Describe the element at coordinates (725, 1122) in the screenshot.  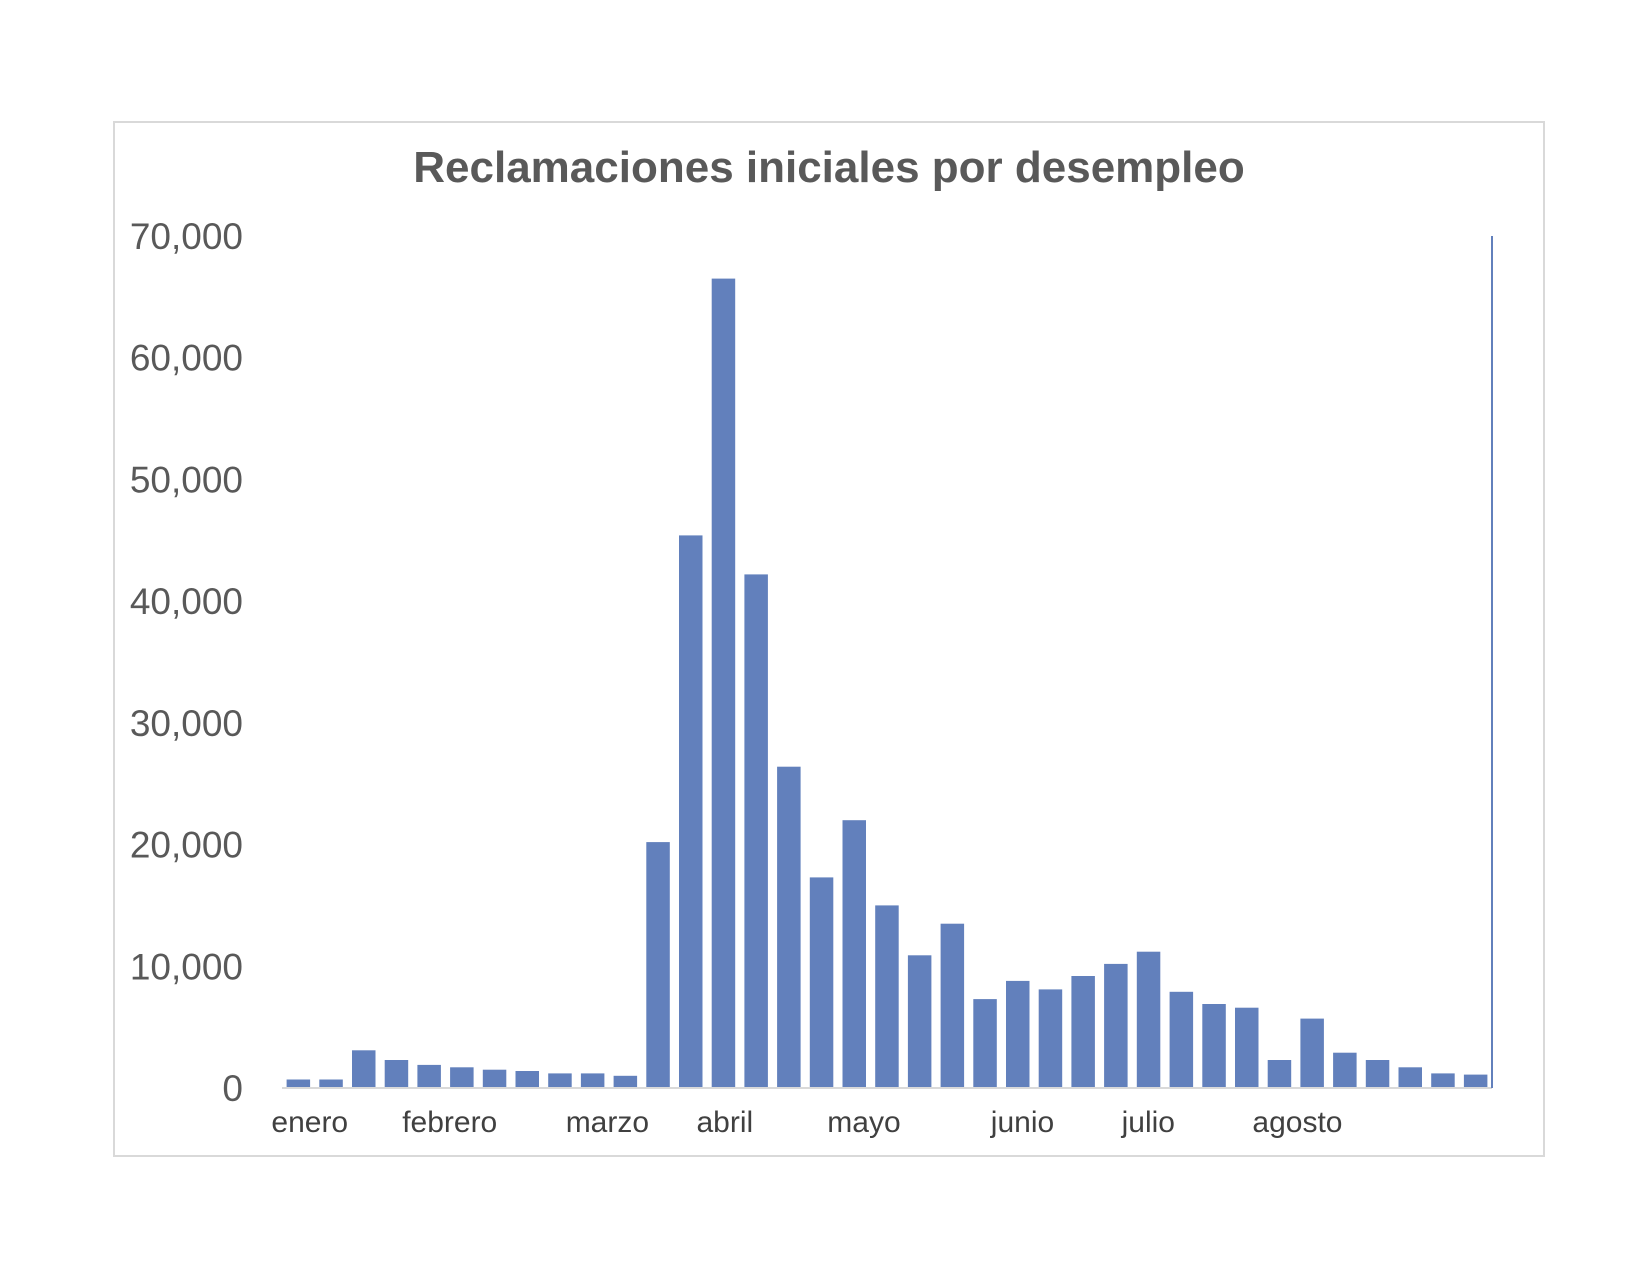
I see `x-tick-label: abril` at that location.